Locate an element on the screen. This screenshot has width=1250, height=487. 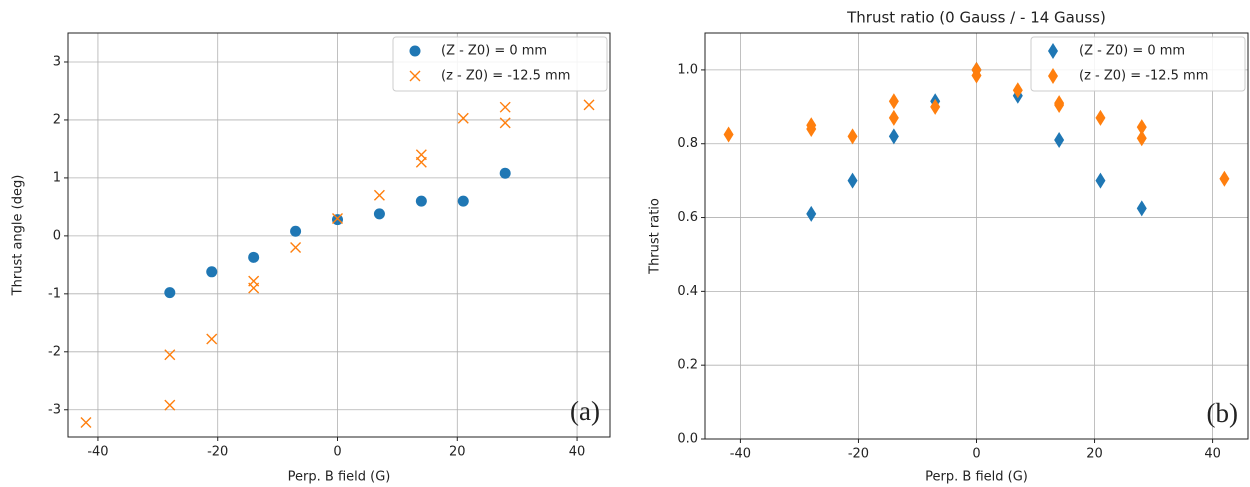
annotation: (b) is located at coordinates (1222, 413).